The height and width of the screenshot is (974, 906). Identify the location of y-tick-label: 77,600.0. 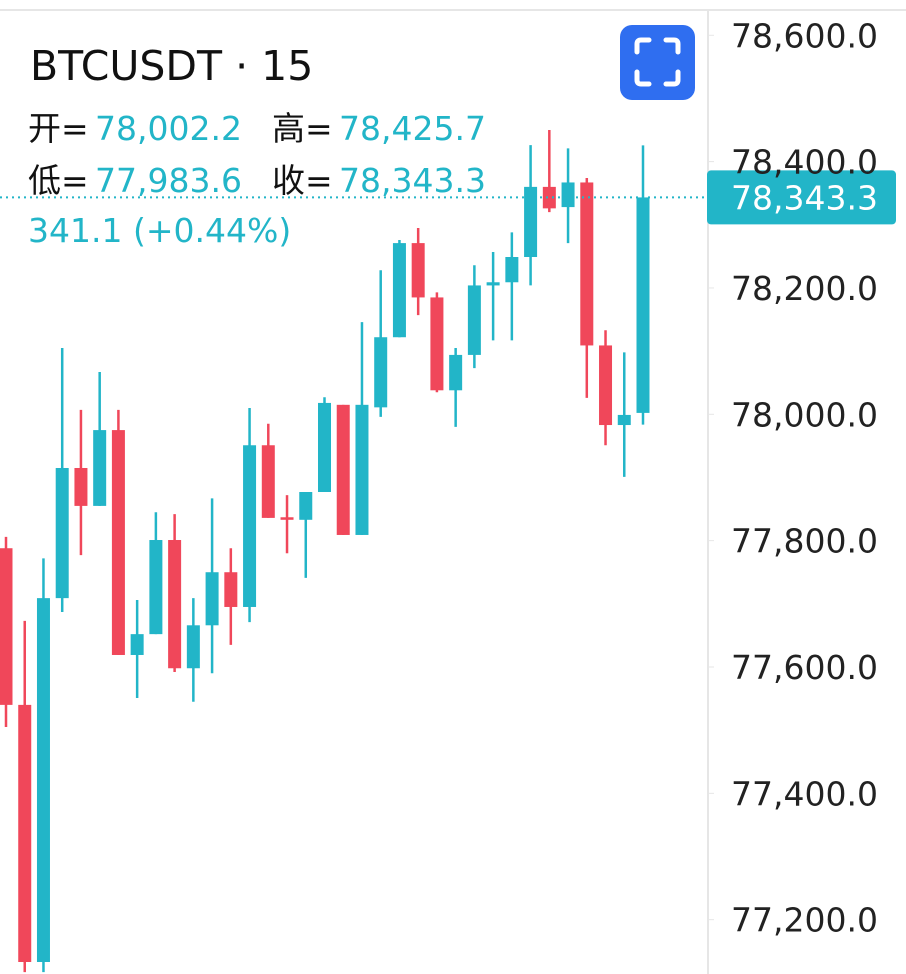
(804, 667).